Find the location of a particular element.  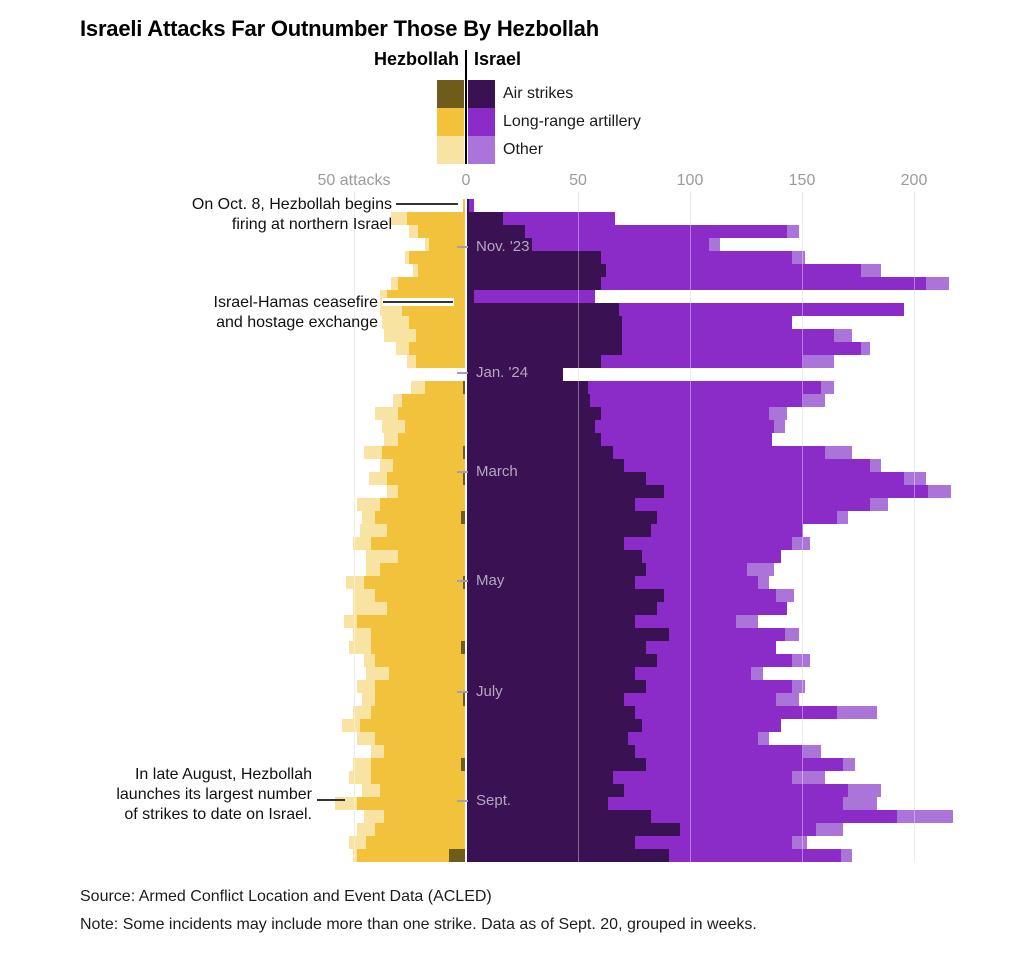

month-label: Nov. '23 is located at coordinates (503, 247).